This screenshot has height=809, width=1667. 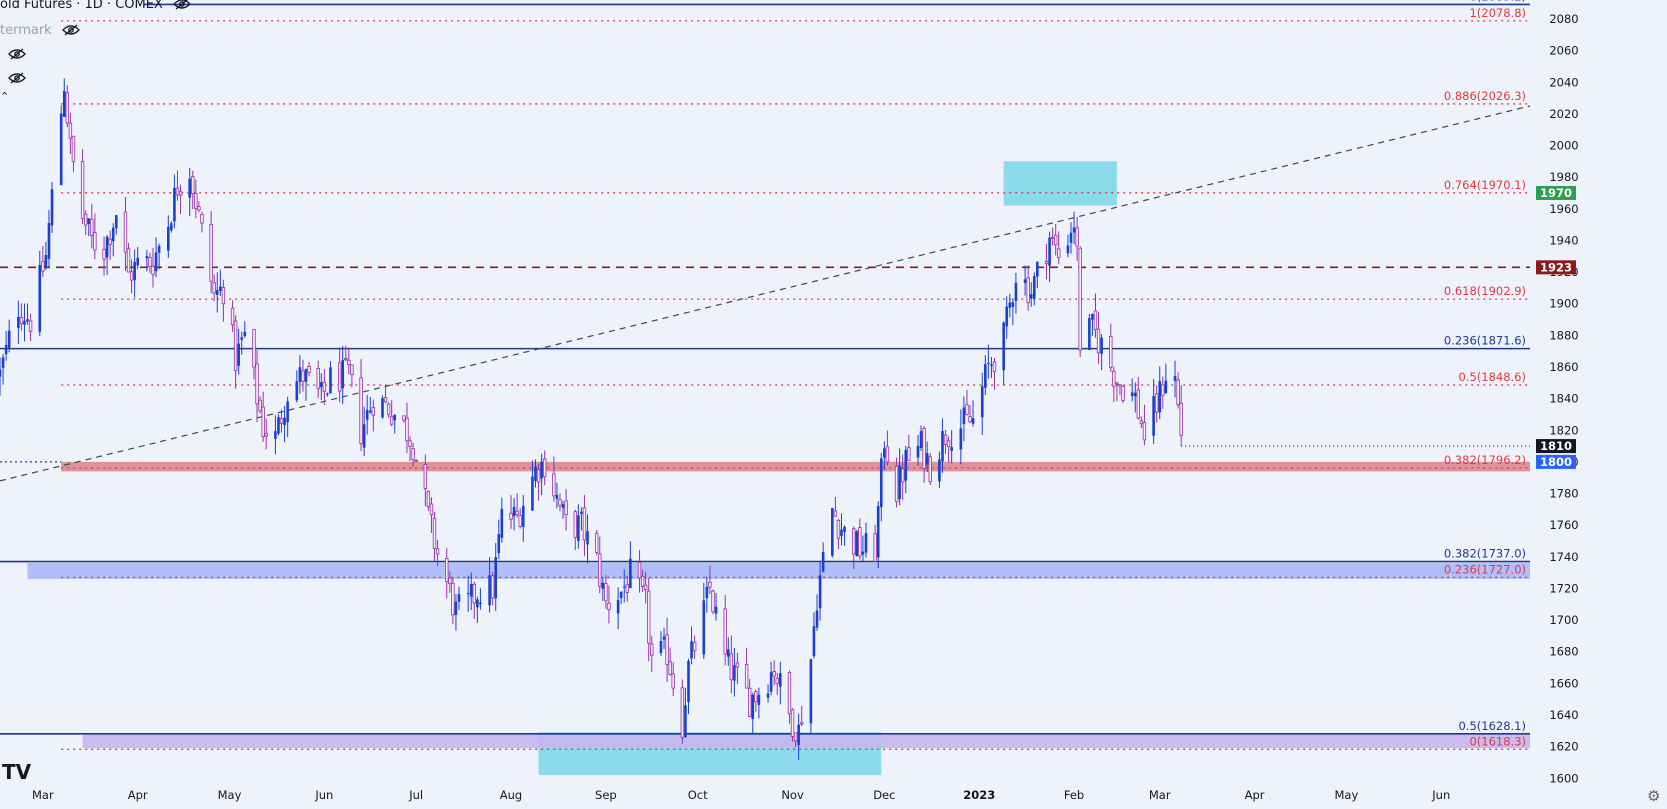 I want to click on price-tick-label: 1900, so click(x=1563, y=304).